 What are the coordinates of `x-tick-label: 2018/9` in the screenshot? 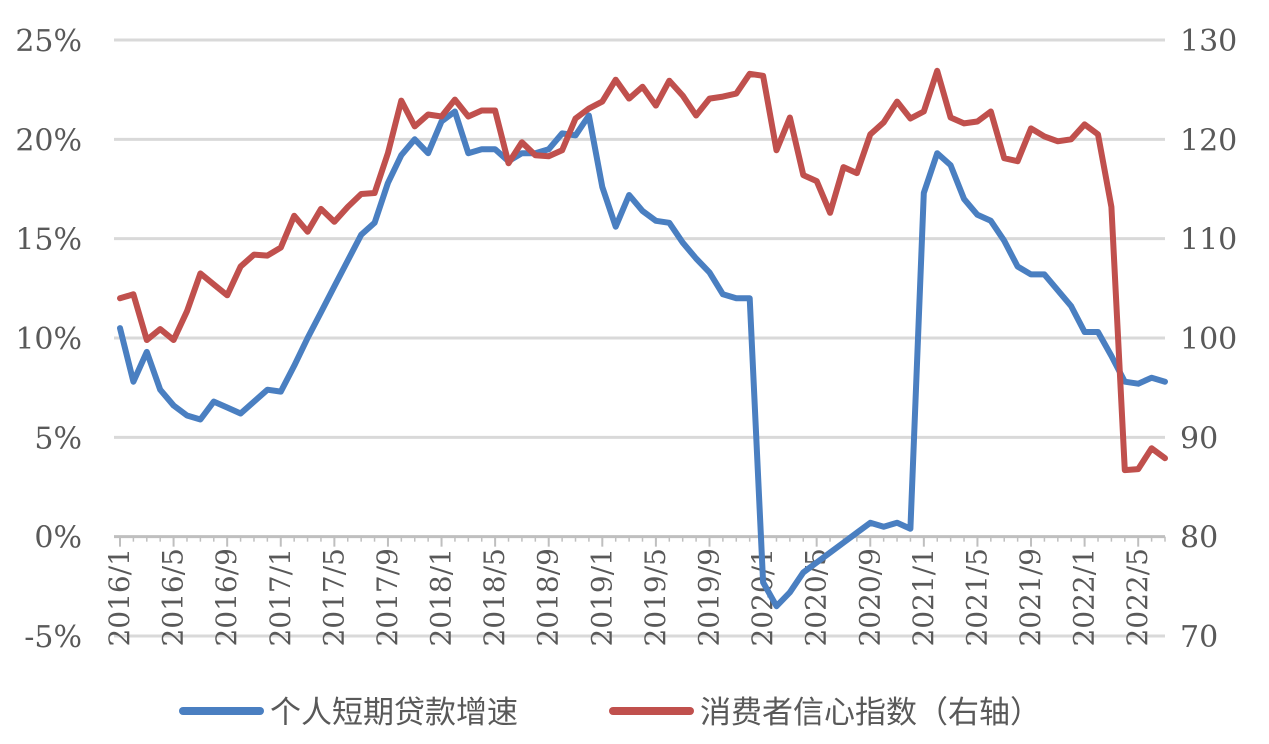 It's located at (548, 597).